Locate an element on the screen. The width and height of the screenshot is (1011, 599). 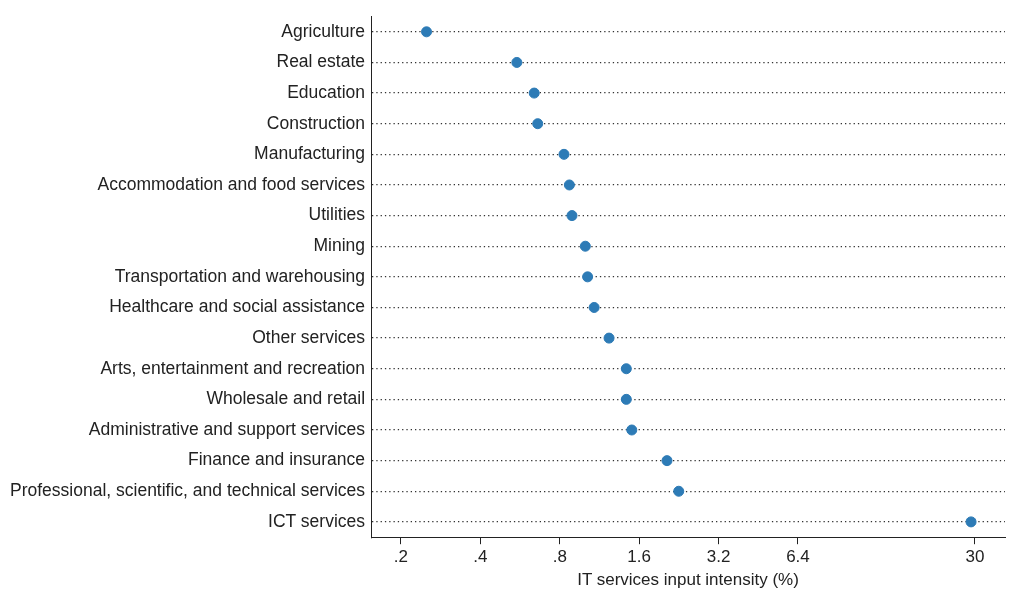
x-tick-label: 6.4 is located at coordinates (798, 557).